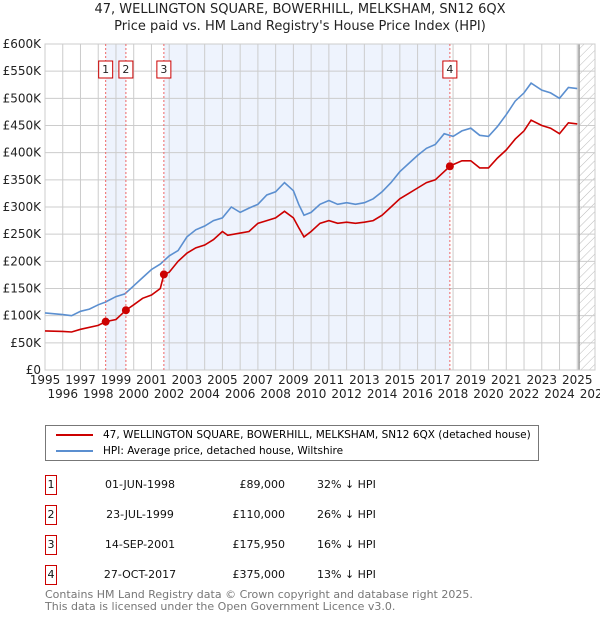  I want to click on x-tick-label: 1997, so click(80, 380).